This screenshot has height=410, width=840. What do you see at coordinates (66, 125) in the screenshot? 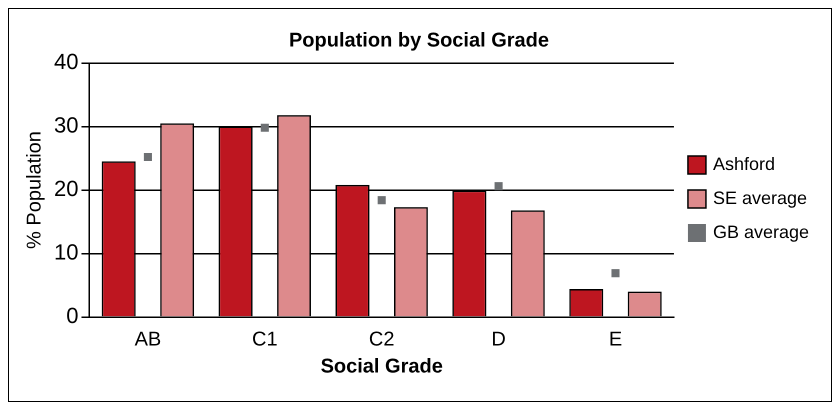
I see `y-tick-label: 30` at bounding box center [66, 125].